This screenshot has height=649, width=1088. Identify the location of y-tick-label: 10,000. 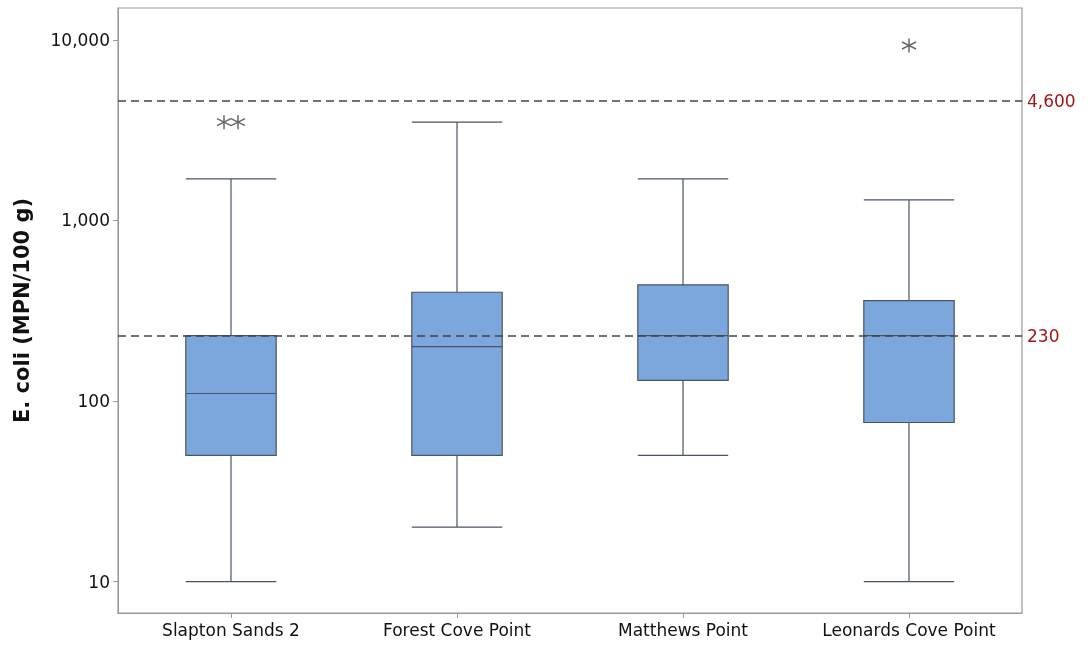
(80, 39).